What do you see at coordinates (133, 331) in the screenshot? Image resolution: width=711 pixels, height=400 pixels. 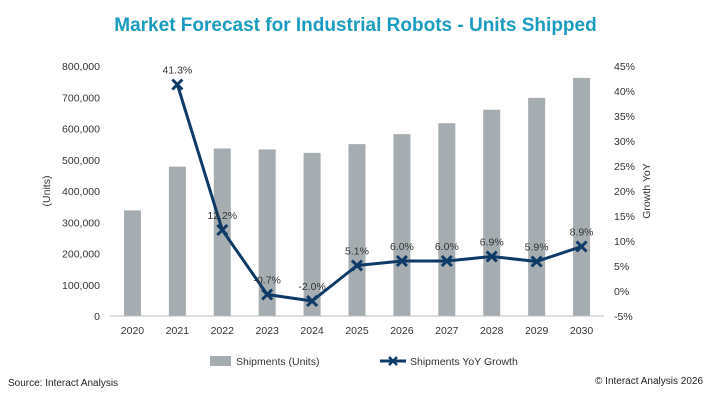 I see `x-tick-label: 2020` at bounding box center [133, 331].